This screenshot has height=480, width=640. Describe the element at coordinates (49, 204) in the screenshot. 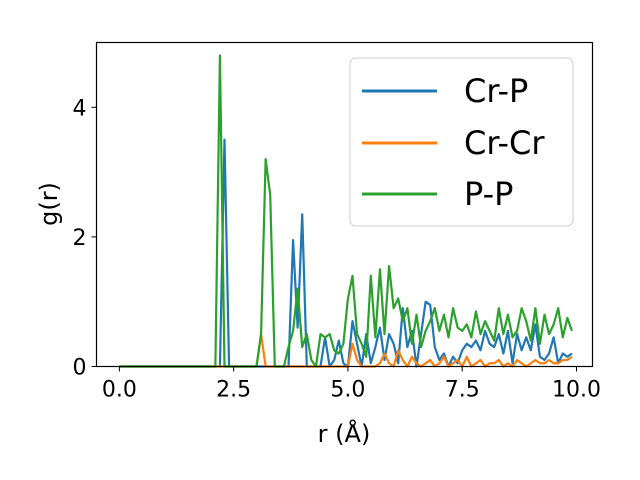

I see `y-axis-label: g(r)` at that location.